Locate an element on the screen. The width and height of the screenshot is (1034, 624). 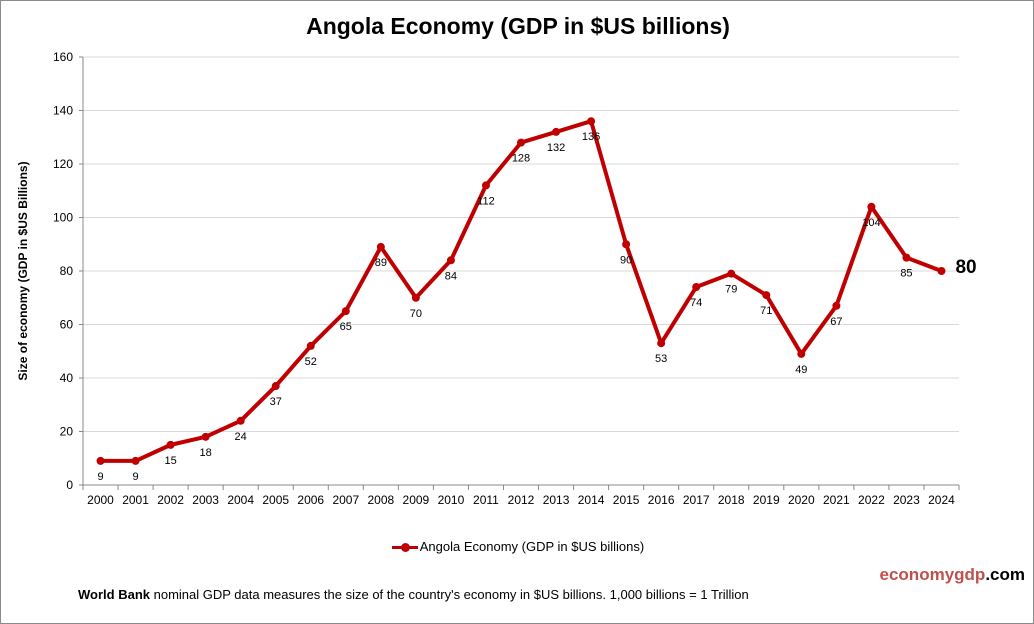
x-tick-label: 2016 is located at coordinates (661, 500).